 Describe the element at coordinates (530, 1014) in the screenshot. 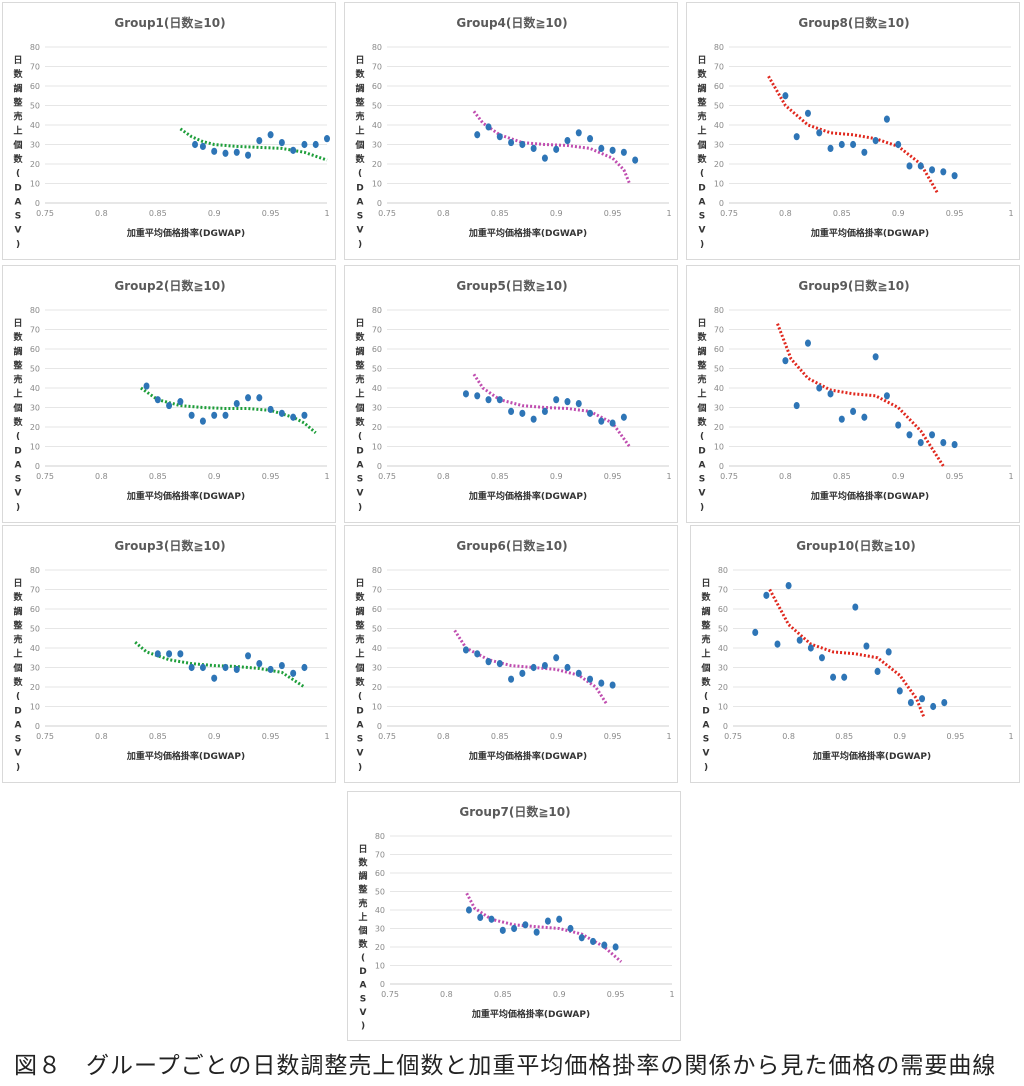

I see `x-axis-label: 加重平均価格掛率(DGWAP)` at that location.